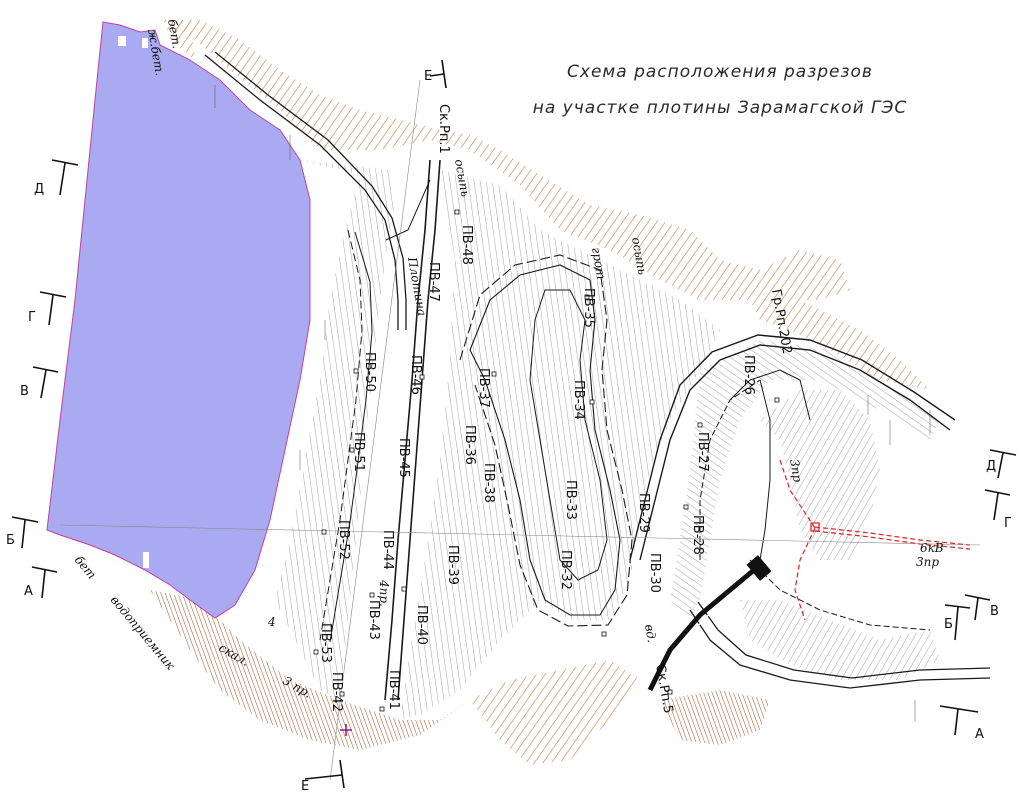 Image resolution: width=1024 pixels, height=799 pixels. I want to click on section-e-bottom: Е, so click(305, 786).